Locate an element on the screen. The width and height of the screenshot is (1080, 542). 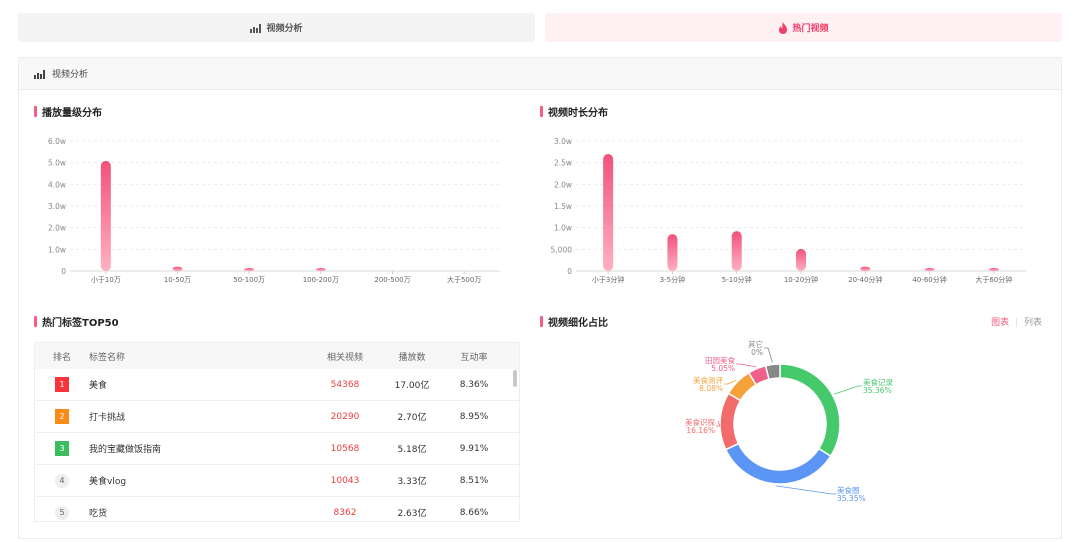
tab-video-analysis-label: 视频分析 is located at coordinates (284, 29).